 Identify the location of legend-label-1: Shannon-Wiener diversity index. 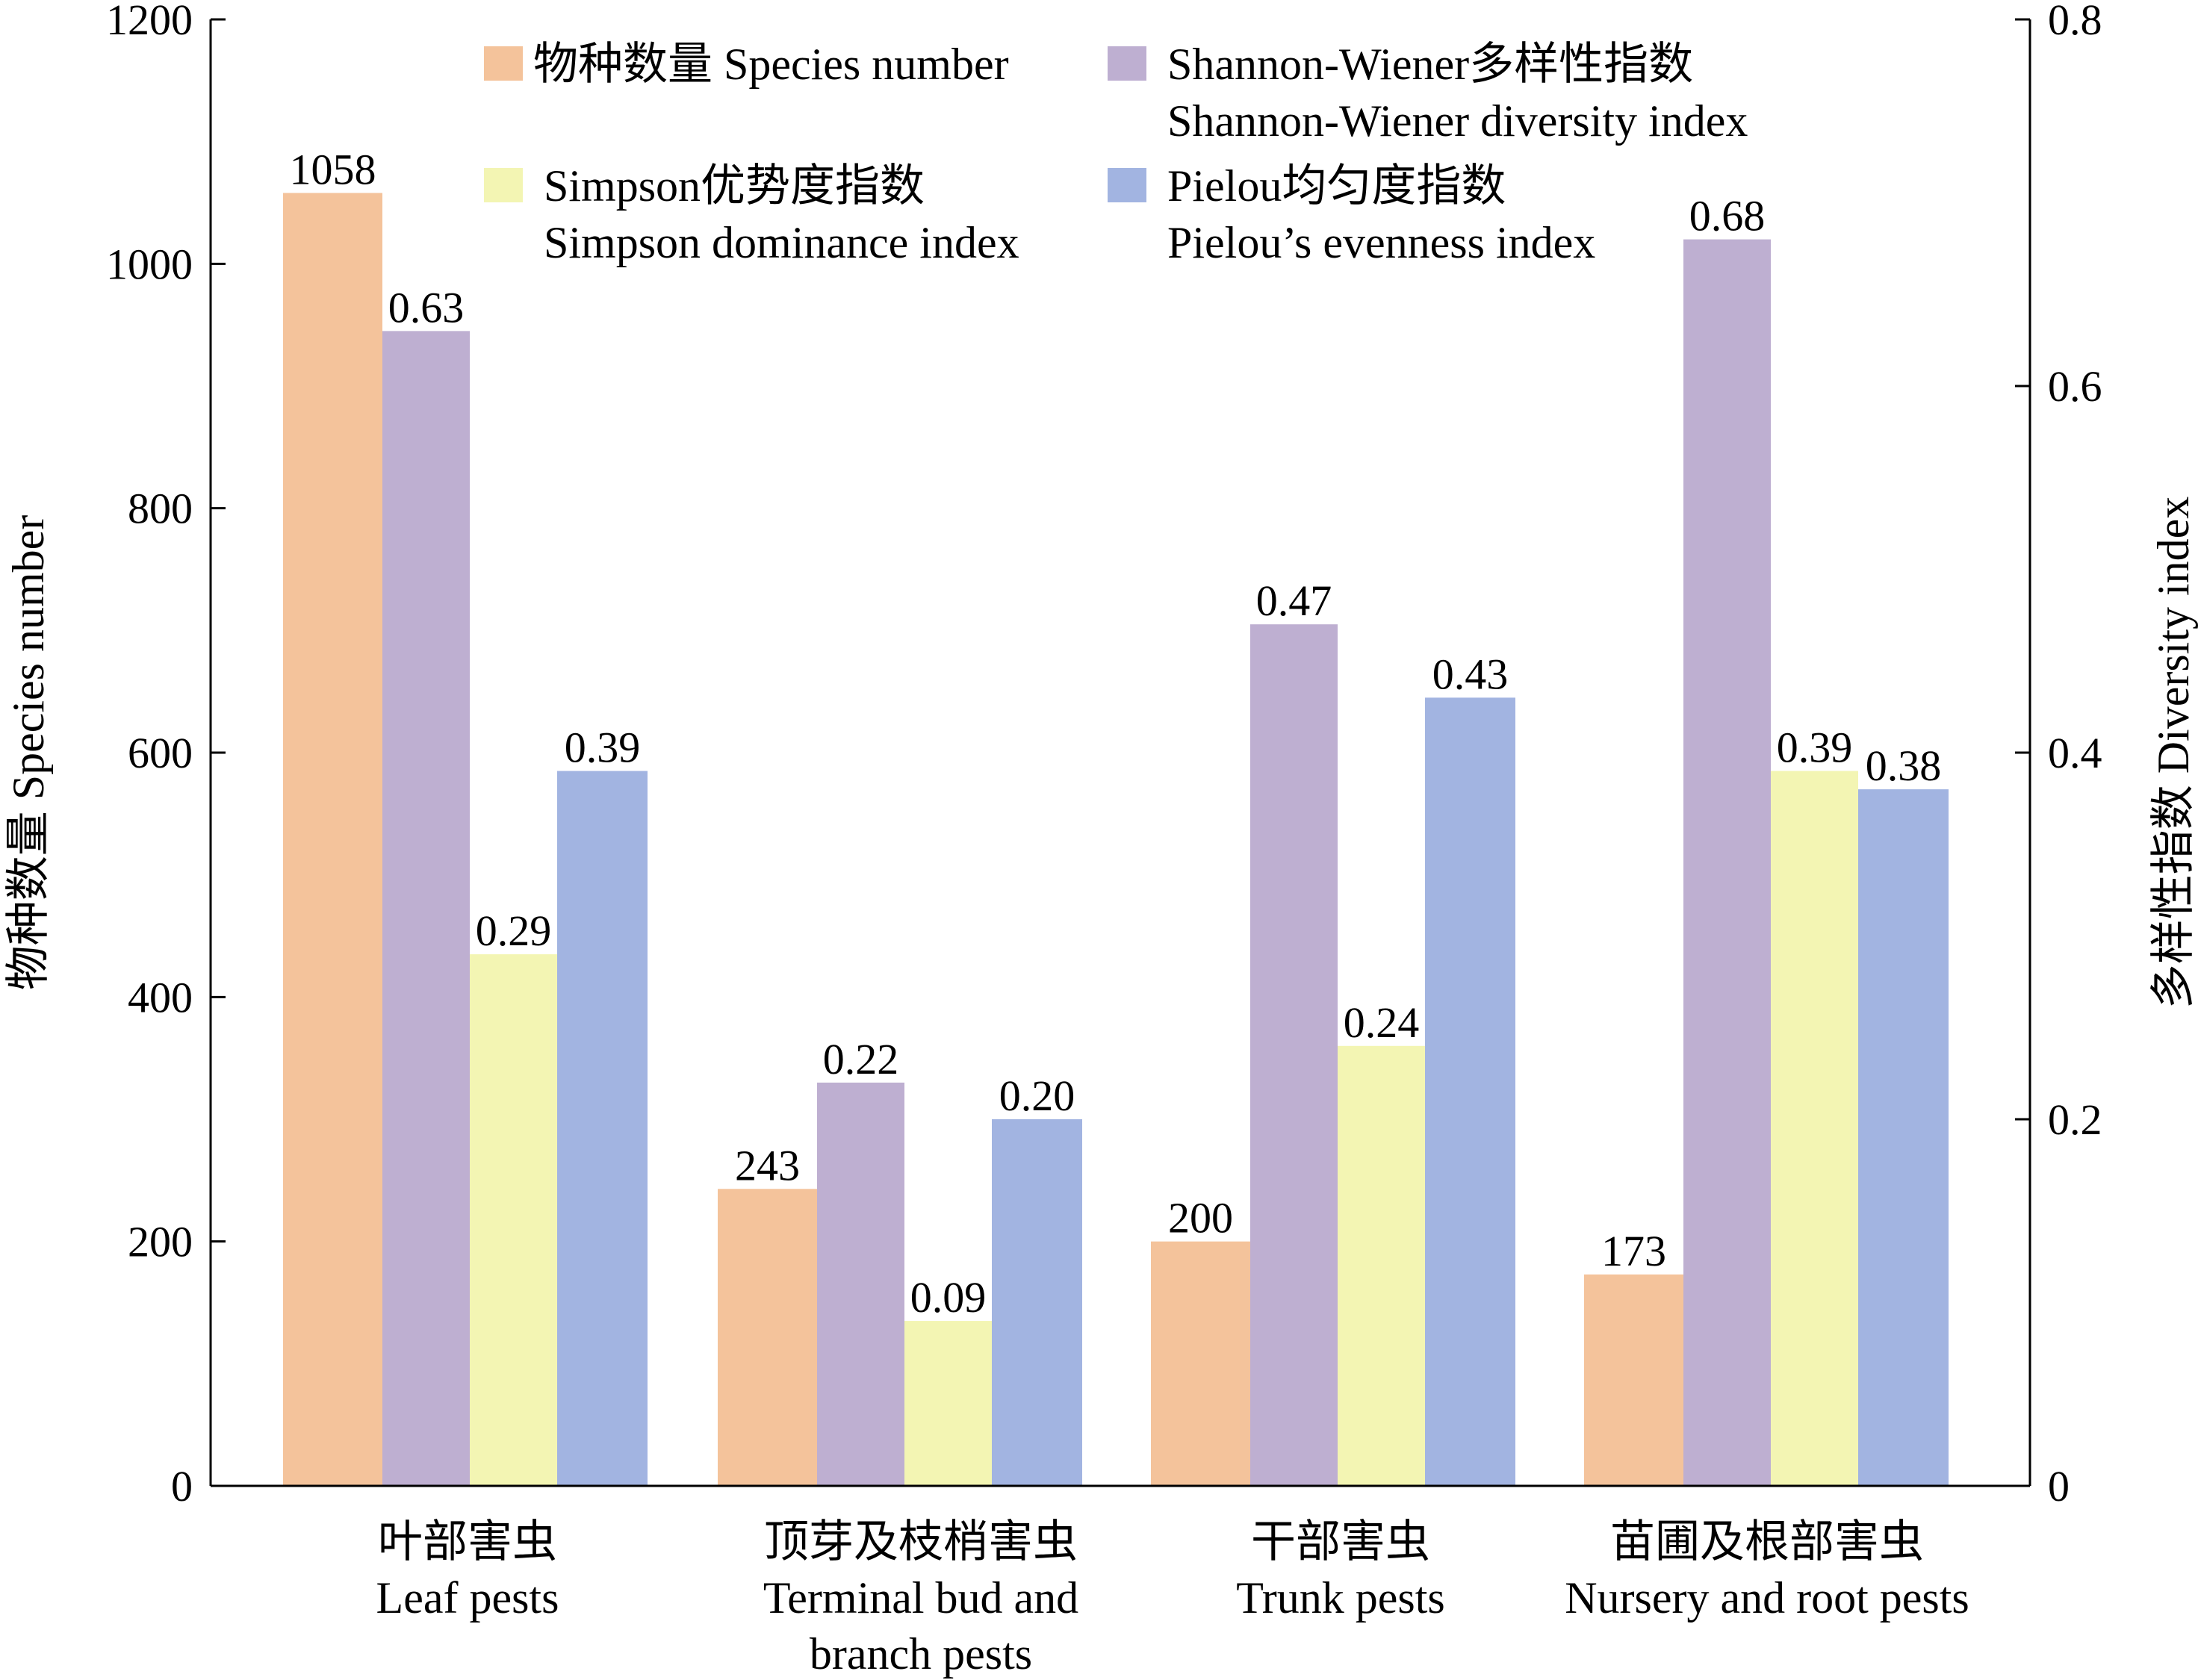
(1457, 121).